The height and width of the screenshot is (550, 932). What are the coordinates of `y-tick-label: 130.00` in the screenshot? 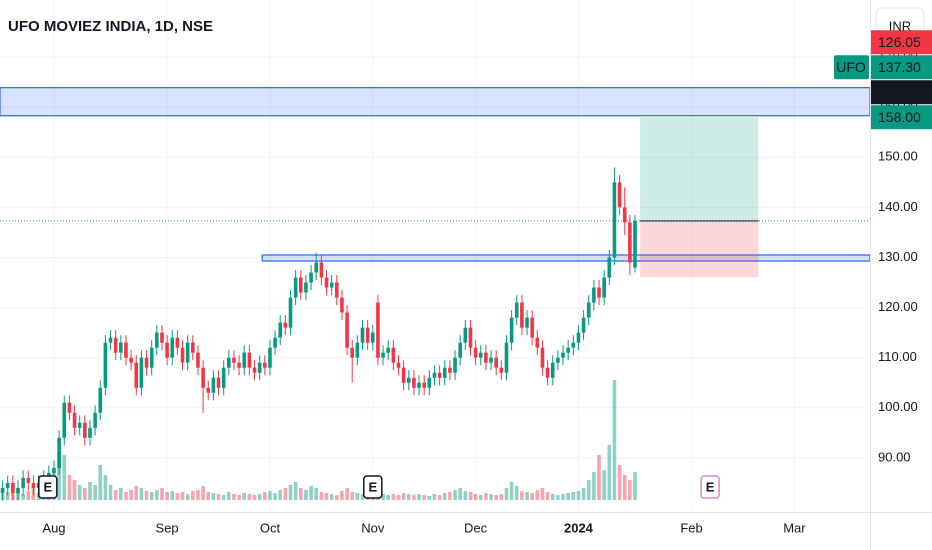 It's located at (898, 256).